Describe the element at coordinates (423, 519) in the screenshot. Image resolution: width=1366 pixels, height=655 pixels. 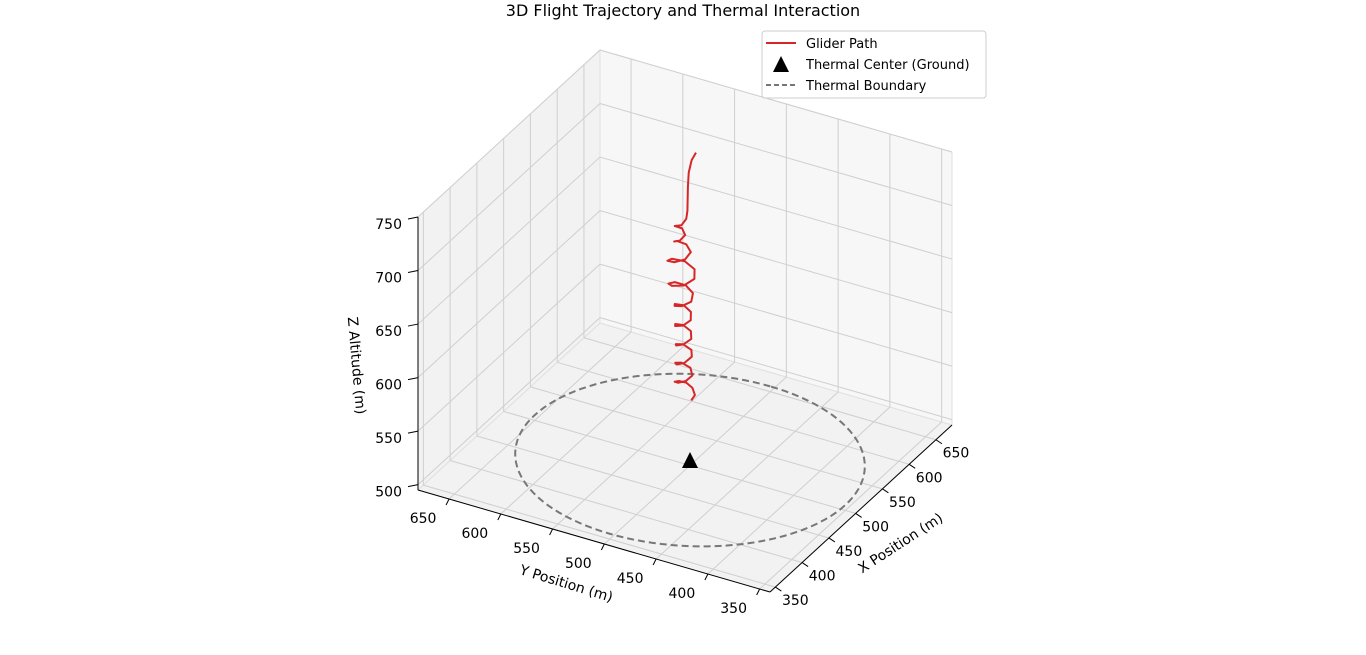
I see `y-tick-label: 650` at that location.